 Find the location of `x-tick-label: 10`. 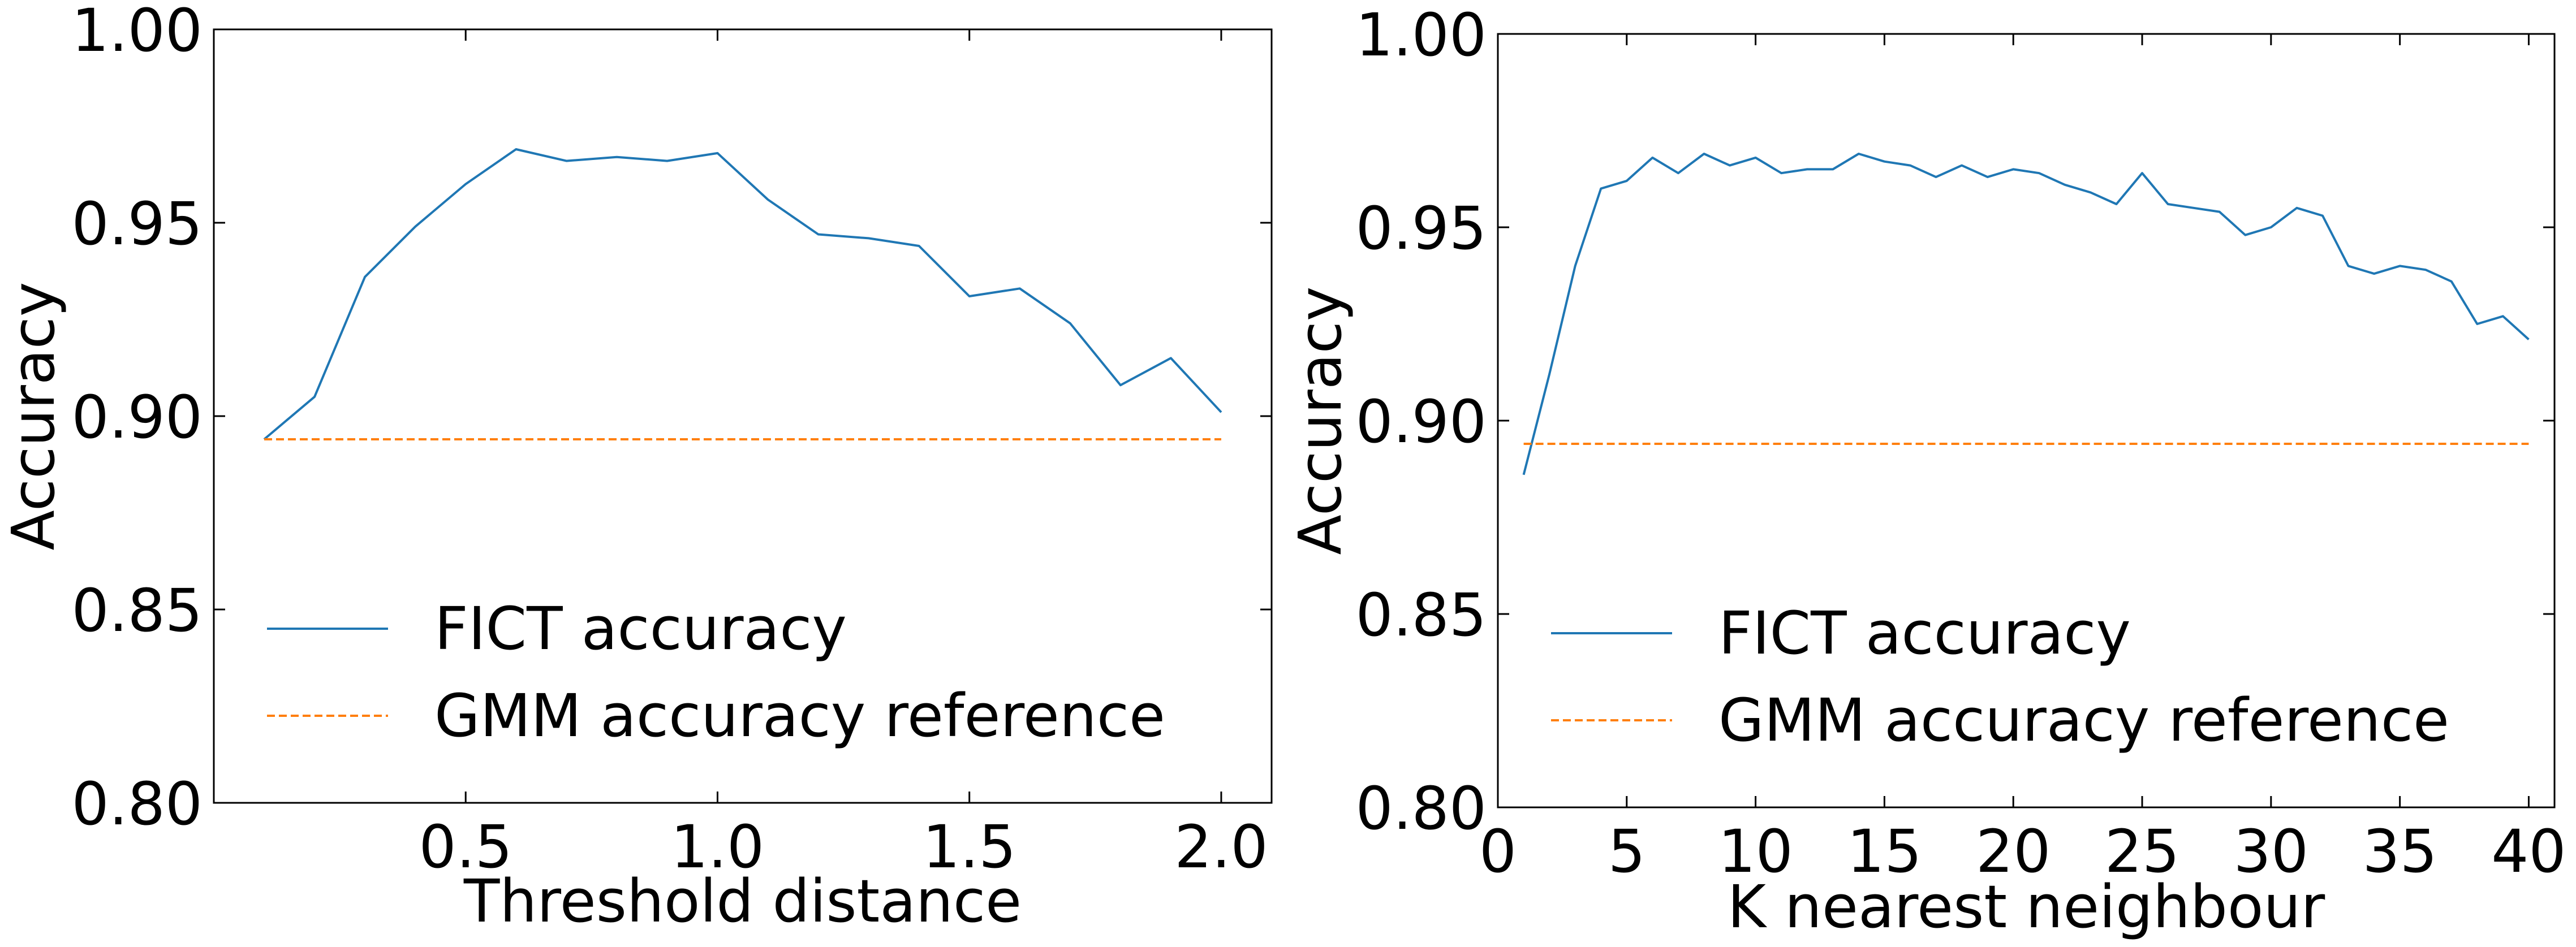

x-tick-label: 10 is located at coordinates (1755, 851).